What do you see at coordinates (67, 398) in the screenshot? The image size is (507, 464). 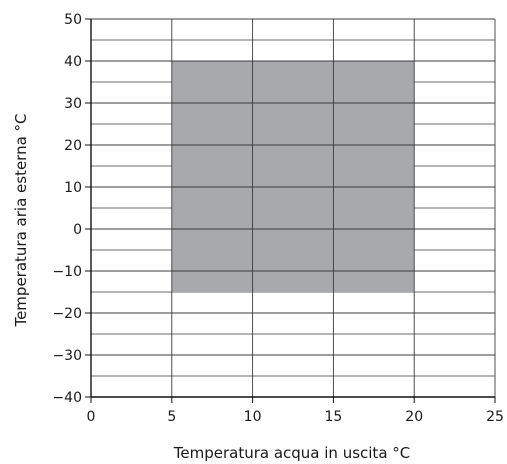 I see `y-tick-label: −40` at bounding box center [67, 398].